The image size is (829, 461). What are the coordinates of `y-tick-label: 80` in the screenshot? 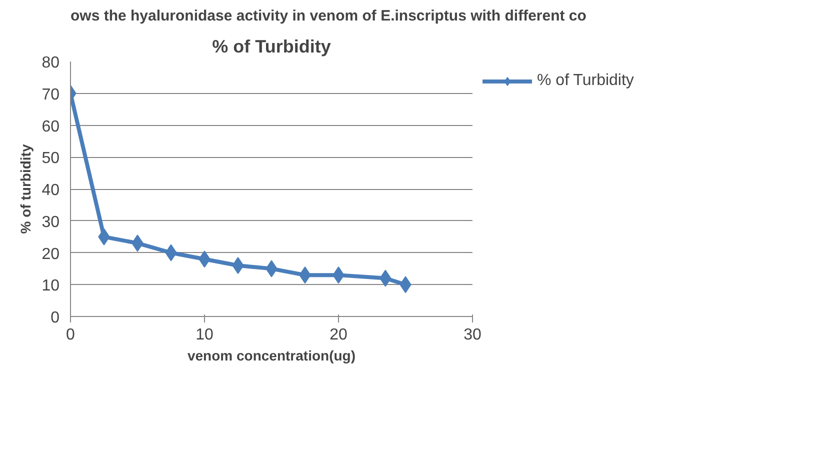 It's located at (51, 63).